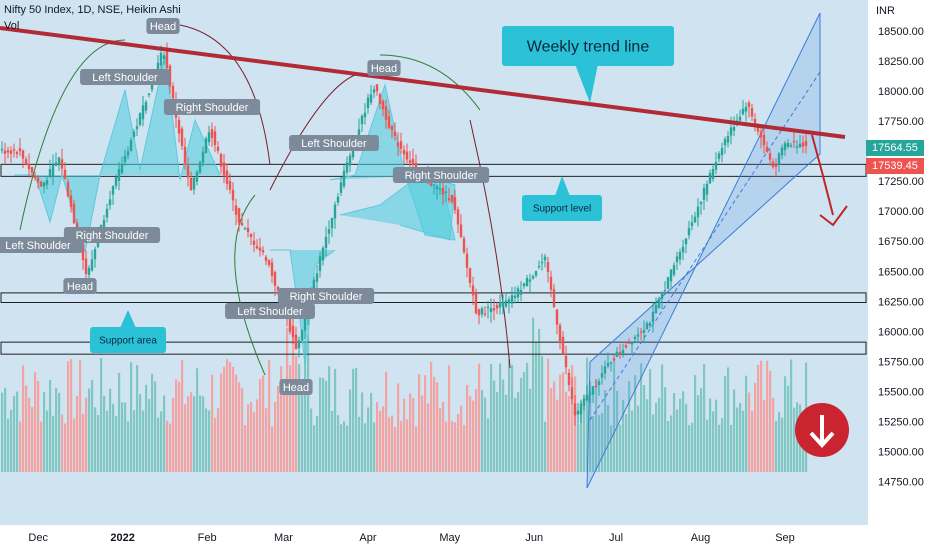 This screenshot has width=932, height=550. I want to click on support-area-2-box, so click(433, 348).